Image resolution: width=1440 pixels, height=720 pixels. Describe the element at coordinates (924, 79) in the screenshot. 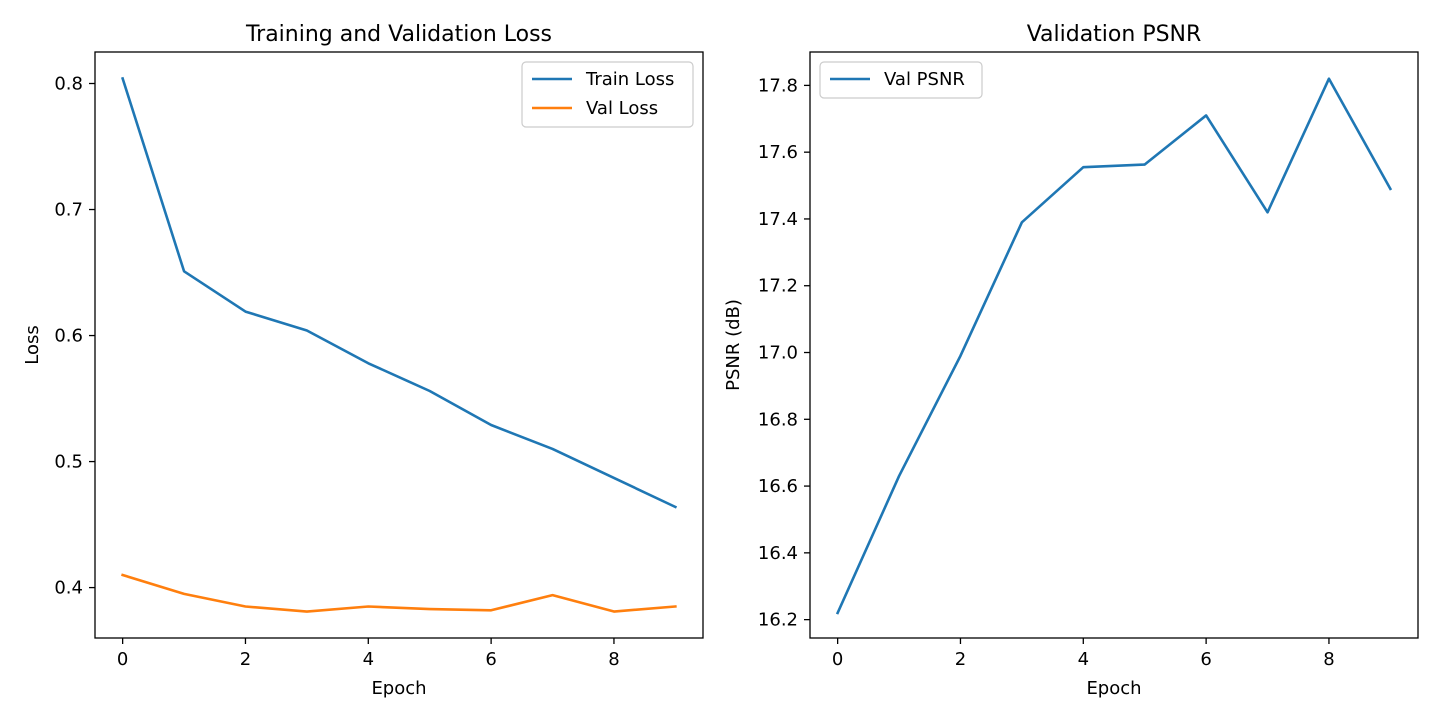

I see `legend-label: Val PSNR` at that location.